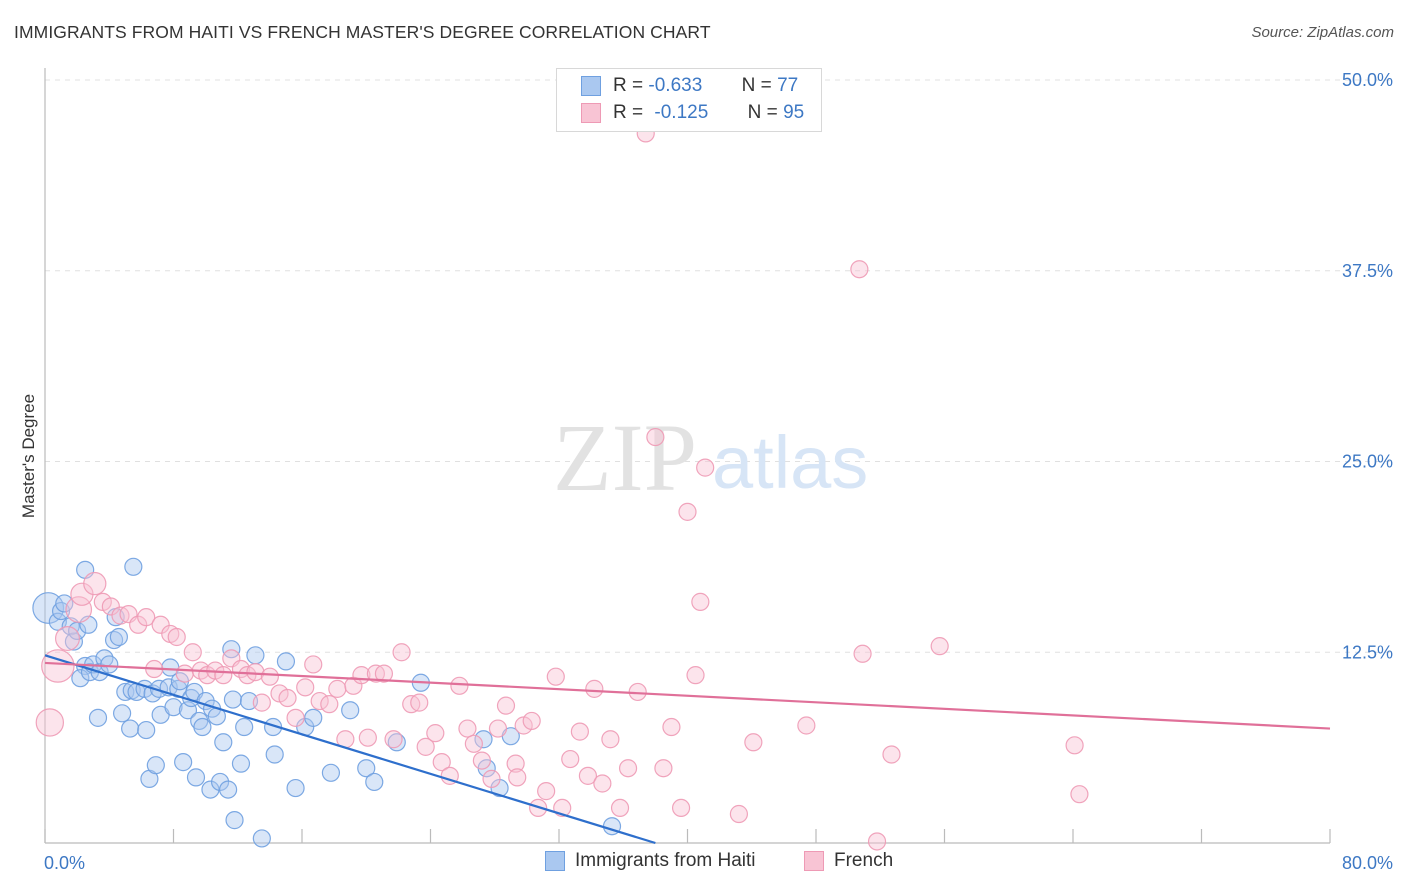 This screenshot has height=892, width=1406. Describe the element at coordinates (628, 85) in the screenshot. I see `legend-haiti-r-label: R =` at that location.